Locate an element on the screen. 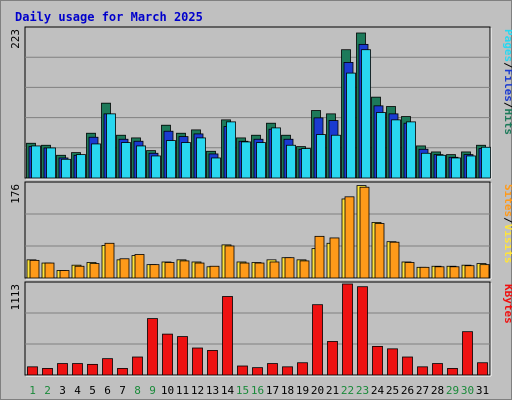  day-label-31: 31 is located at coordinates (482, 390).